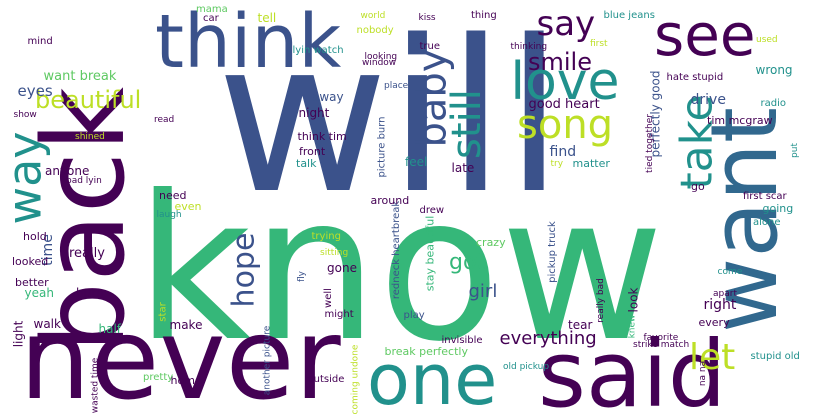  I want to click on word-take: take, so click(697, 142).